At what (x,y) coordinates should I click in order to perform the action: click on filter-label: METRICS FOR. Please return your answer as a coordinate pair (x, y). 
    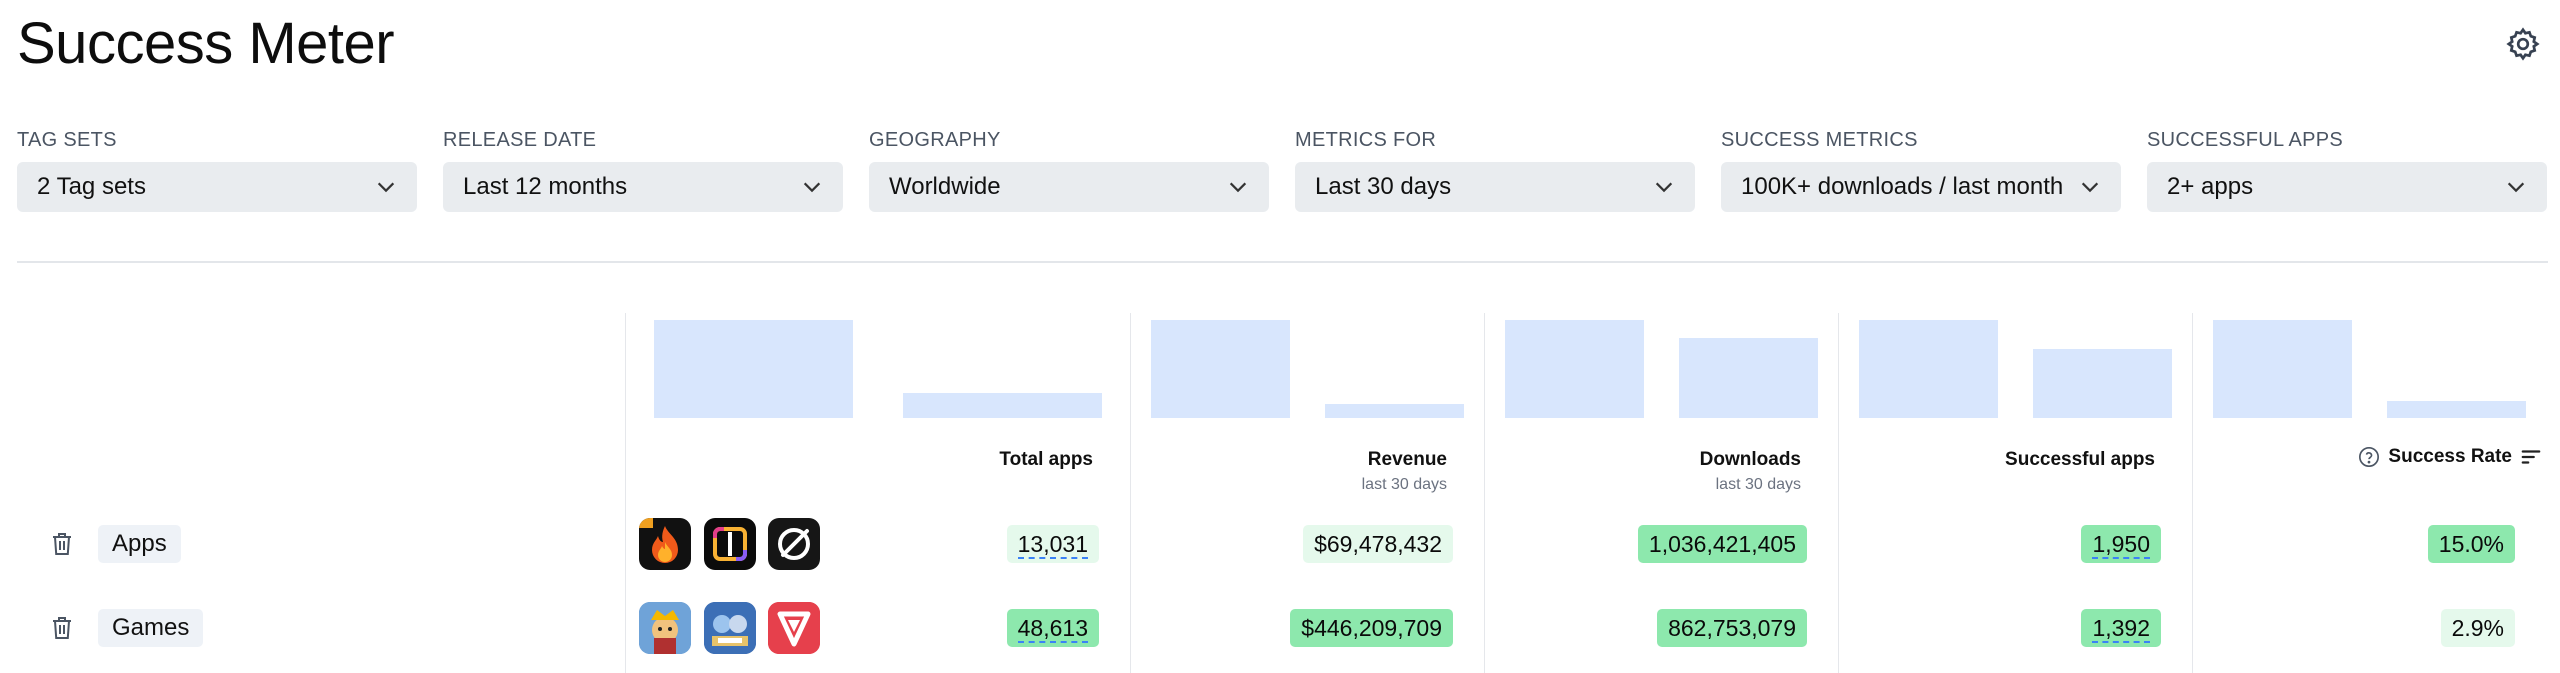
    Looking at the image, I should click on (1366, 140).